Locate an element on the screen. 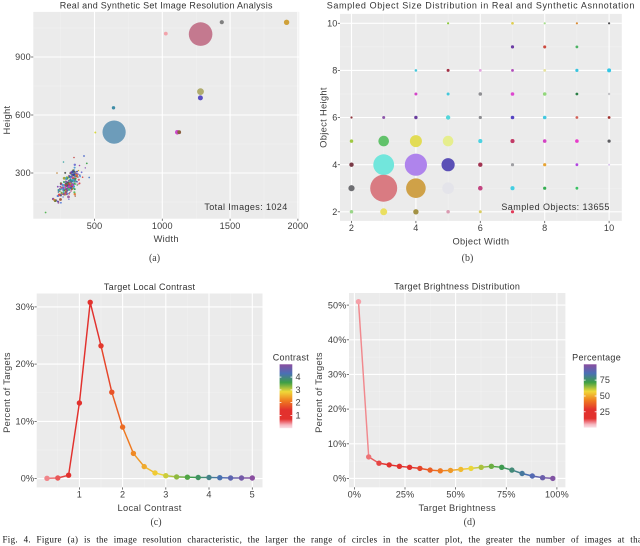  svg-text: Object Width is located at coordinates (480, 241).